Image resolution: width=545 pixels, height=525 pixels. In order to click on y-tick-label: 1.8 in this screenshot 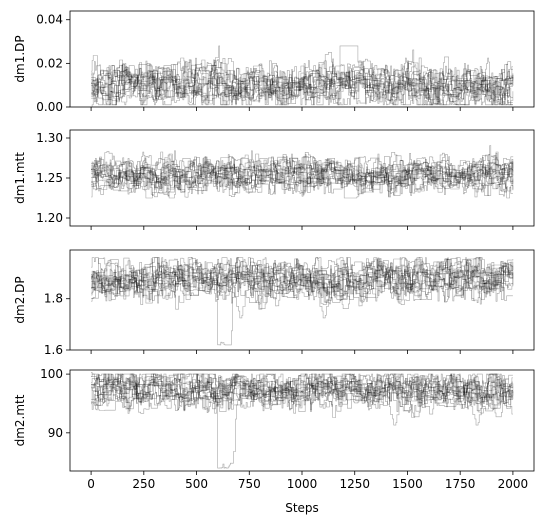, I will do `click(53, 299)`.